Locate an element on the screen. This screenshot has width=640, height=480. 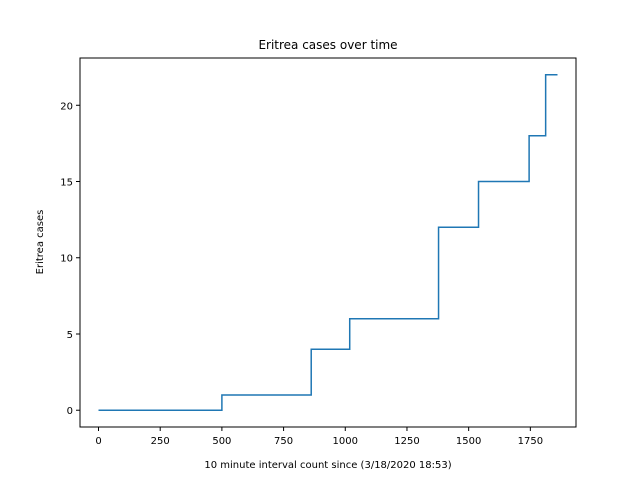
y-tick-label: 5 is located at coordinates (70, 335).